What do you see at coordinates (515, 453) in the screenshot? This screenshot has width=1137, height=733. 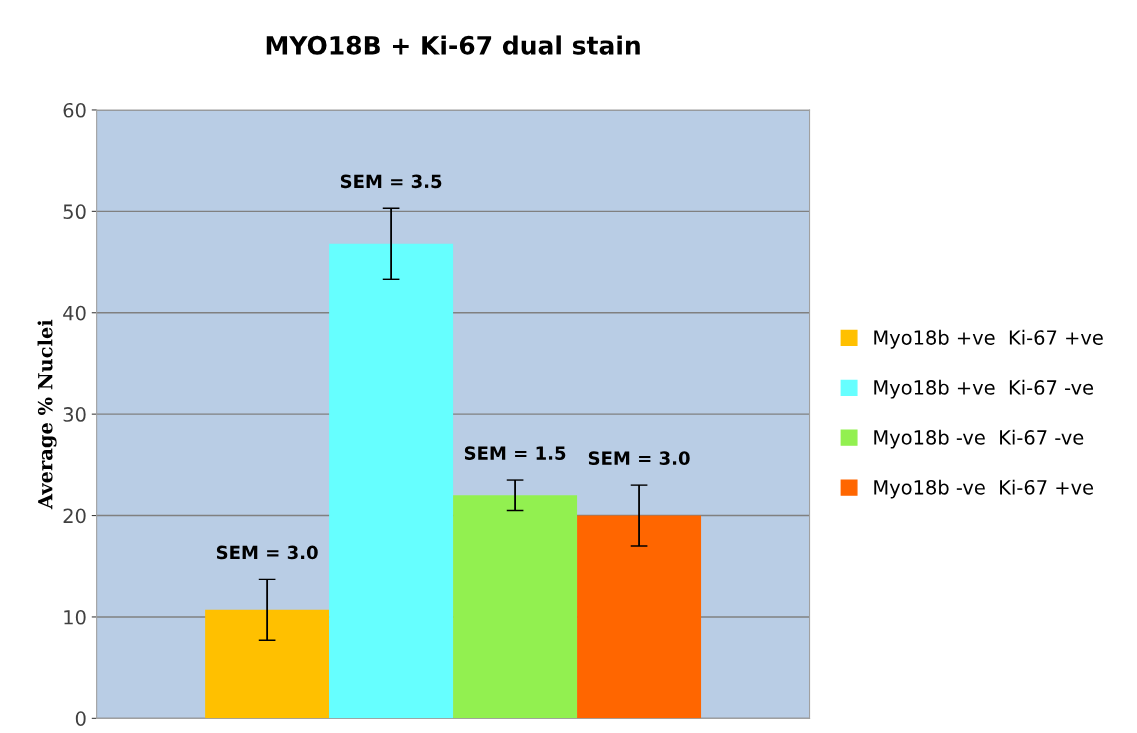 I see `annotation: SEM = 1.5` at bounding box center [515, 453].